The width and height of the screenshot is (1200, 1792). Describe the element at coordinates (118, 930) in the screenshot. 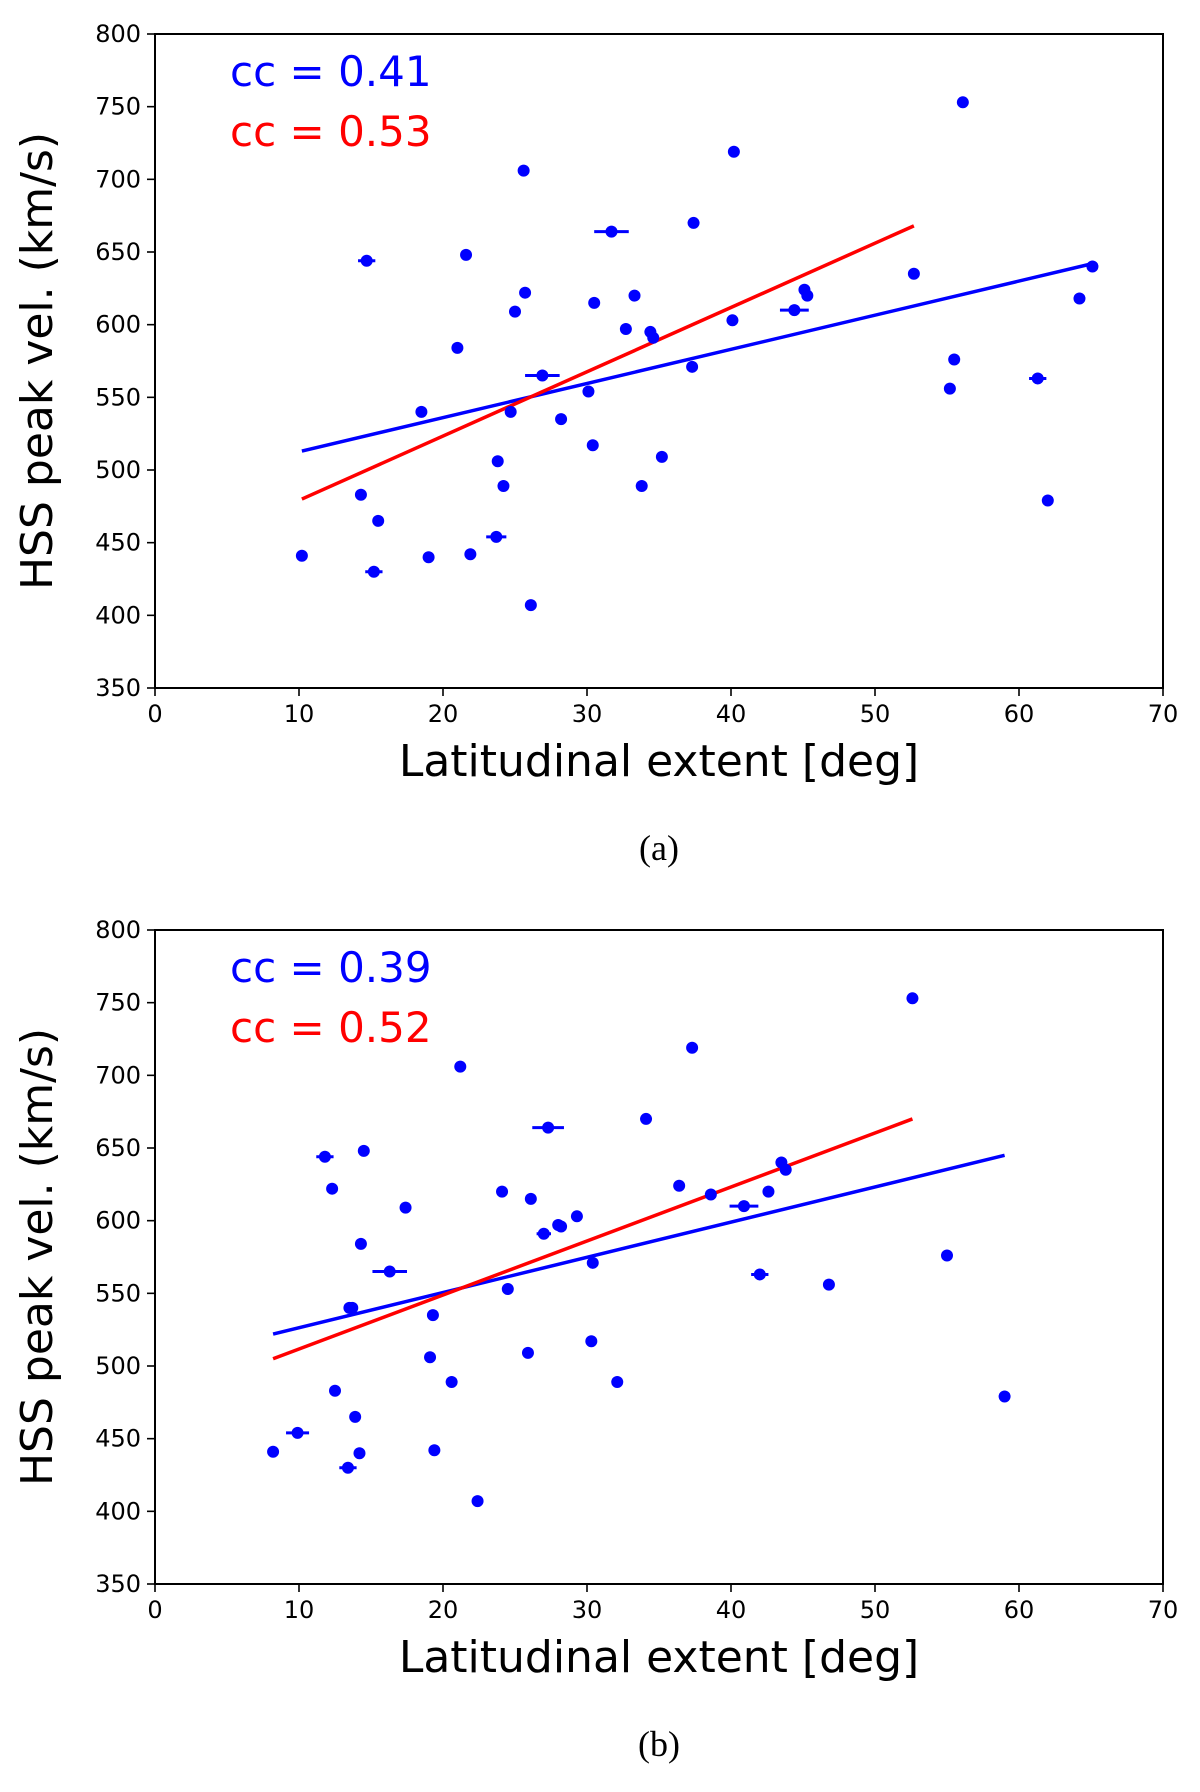

I see `y-tick-label: 800` at that location.